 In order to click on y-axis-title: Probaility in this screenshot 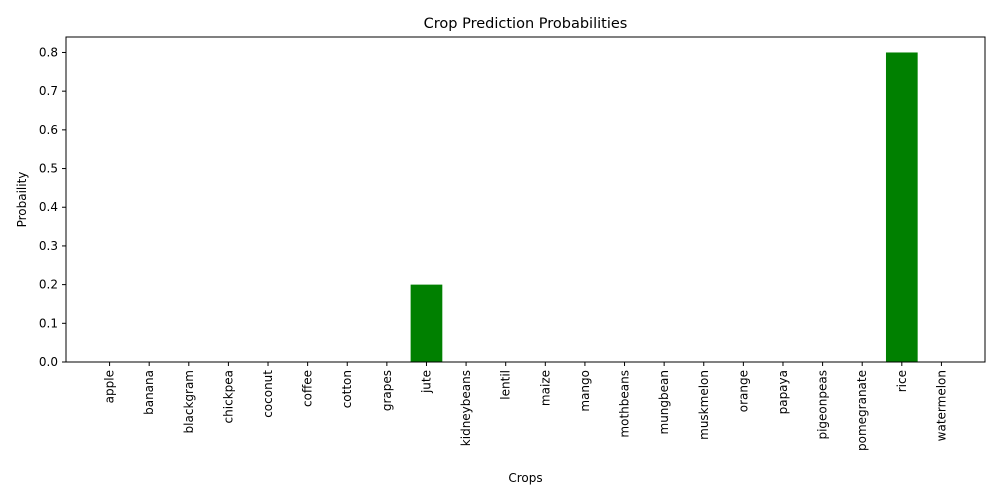, I will do `click(22, 200)`.